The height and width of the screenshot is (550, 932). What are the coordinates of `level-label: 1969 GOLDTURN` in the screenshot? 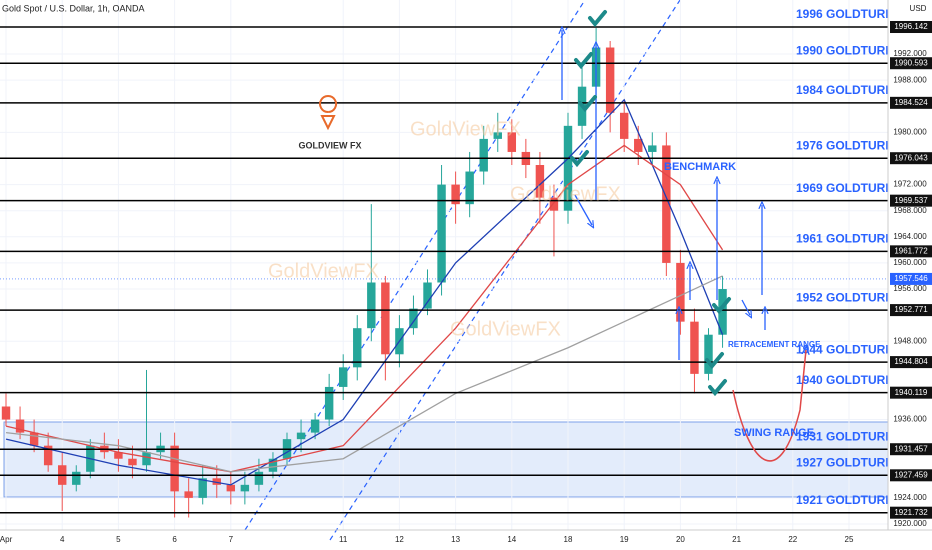 It's located at (845, 188).